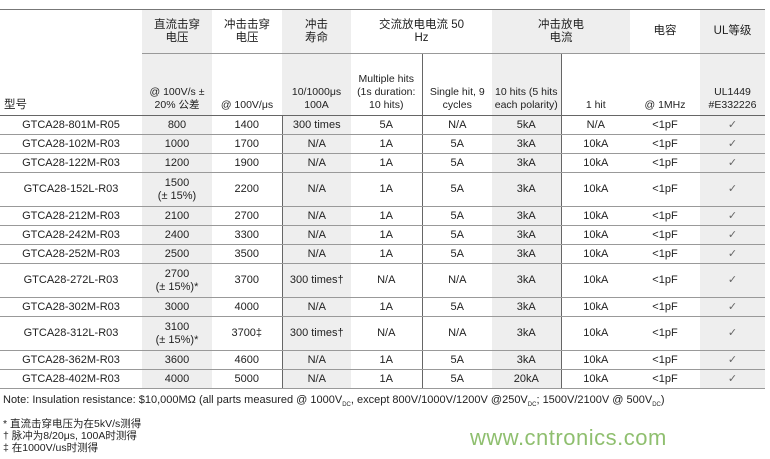 The height and width of the screenshot is (459, 770). I want to click on cell-impulse-breakdown: 3700, so click(247, 280).